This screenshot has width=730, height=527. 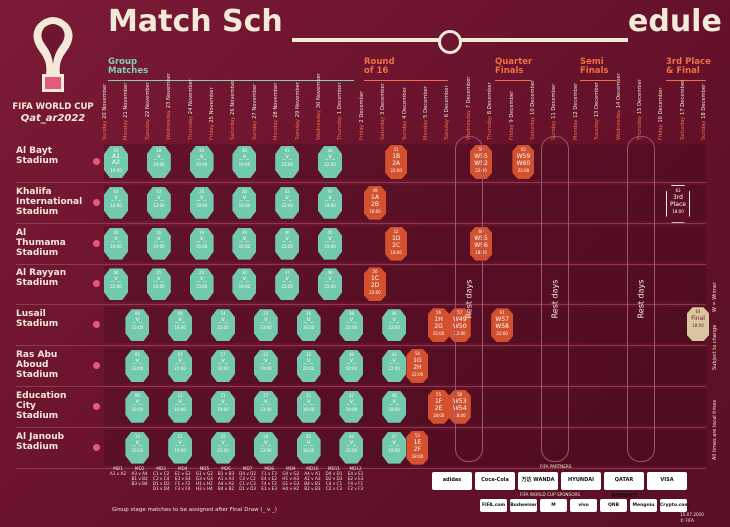 What do you see at coordinates (158, 243) in the screenshot?
I see `group-match: 16 _v_ 19:00` at bounding box center [158, 243].